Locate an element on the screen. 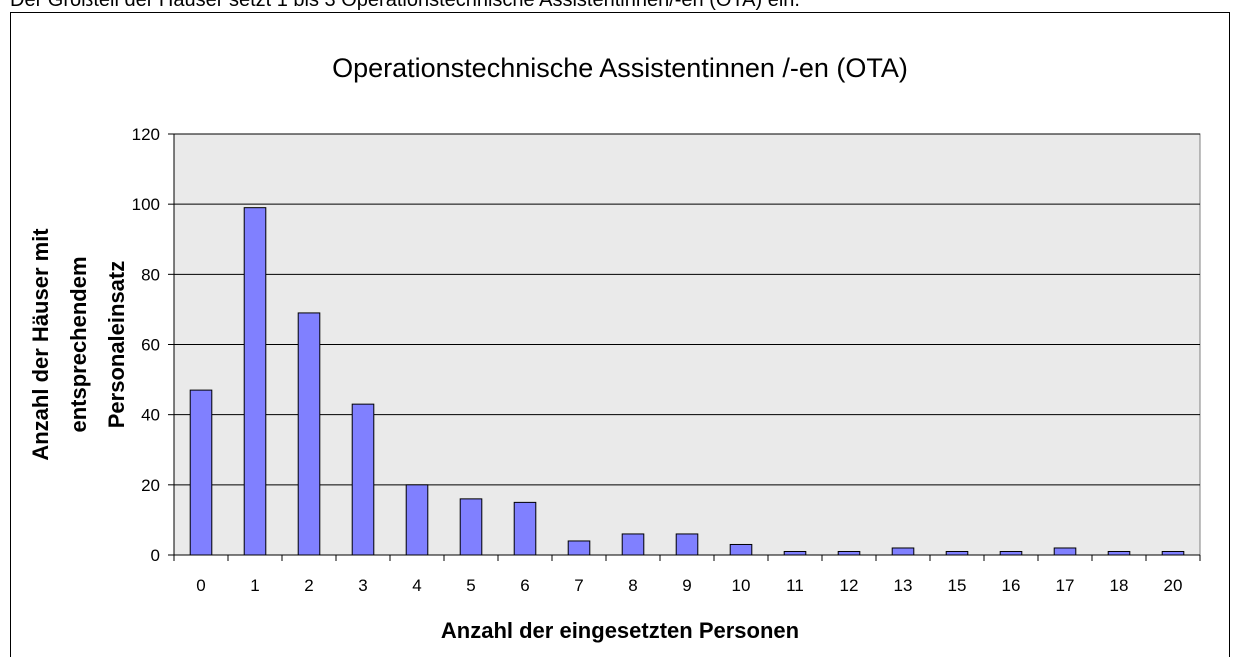 This screenshot has height=657, width=1237. y-tick-label: 120 is located at coordinates (146, 134).